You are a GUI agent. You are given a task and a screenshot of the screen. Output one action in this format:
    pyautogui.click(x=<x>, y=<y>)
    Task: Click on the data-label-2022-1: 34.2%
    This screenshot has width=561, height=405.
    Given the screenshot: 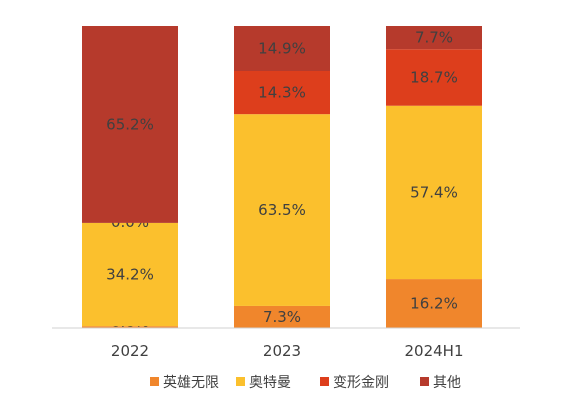 What is the action you would take?
    pyautogui.click(x=130, y=275)
    